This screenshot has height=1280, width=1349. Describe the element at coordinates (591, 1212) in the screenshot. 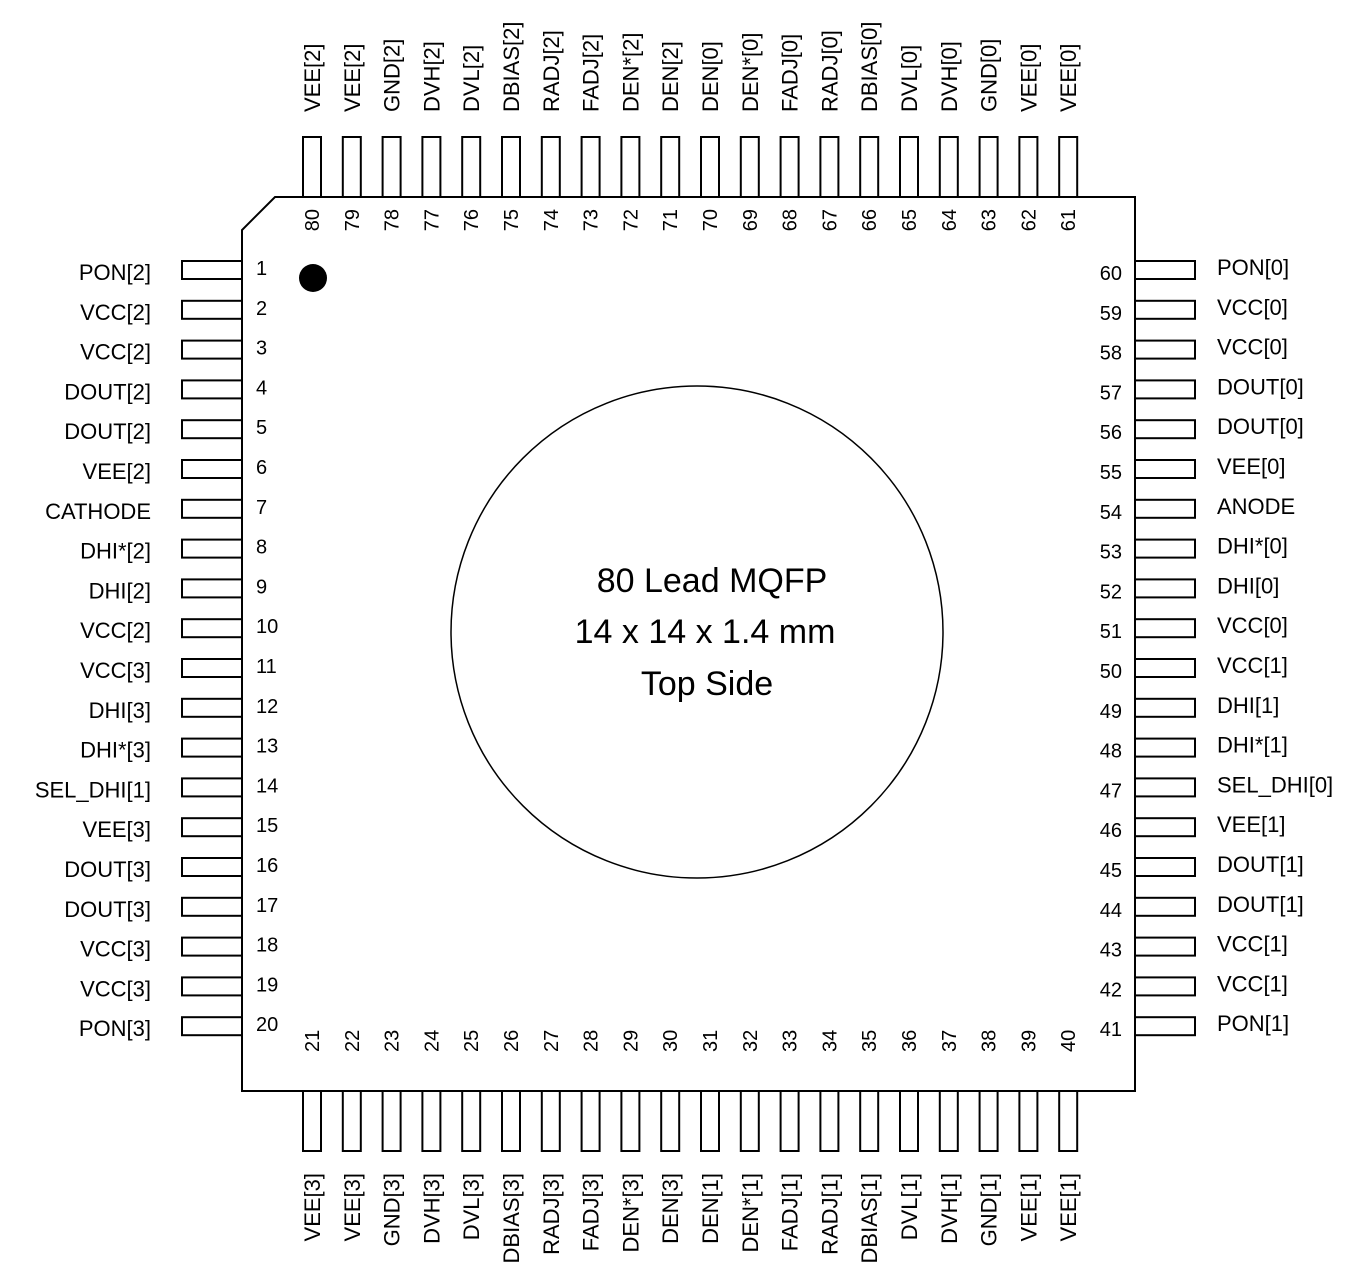

I see `pin-28-signal-label: FADJ[3]` at that location.